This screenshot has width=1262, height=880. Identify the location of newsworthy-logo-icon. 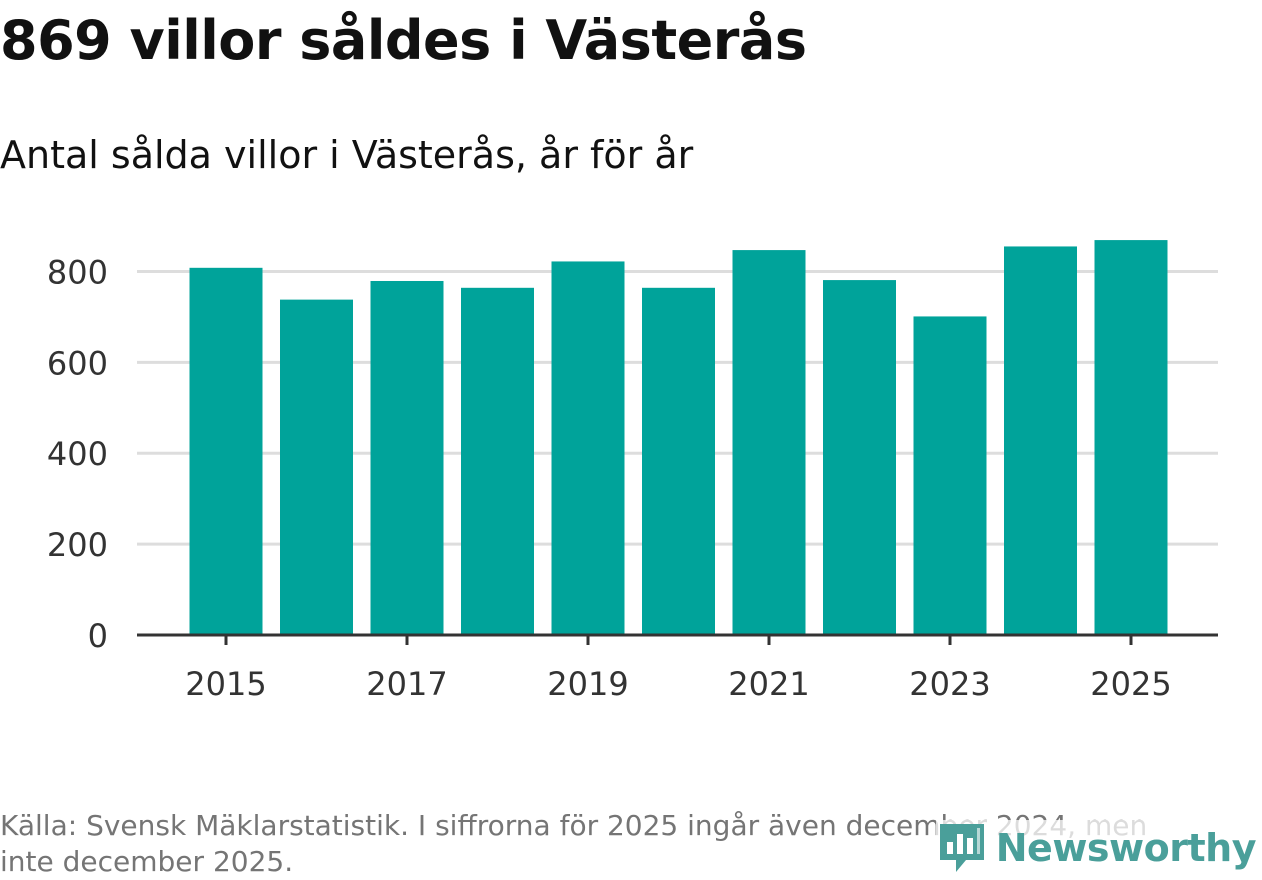
(961, 848).